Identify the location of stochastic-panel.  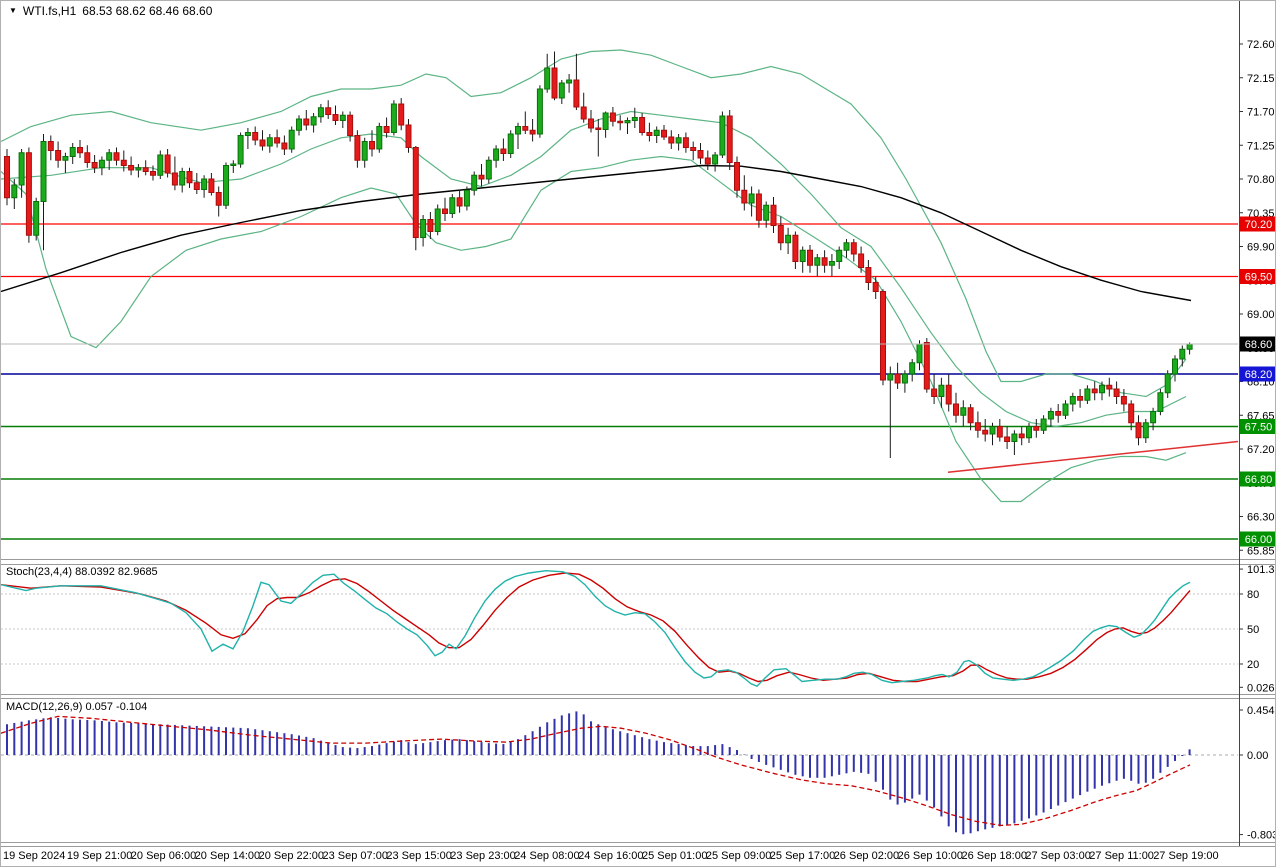
(619, 628).